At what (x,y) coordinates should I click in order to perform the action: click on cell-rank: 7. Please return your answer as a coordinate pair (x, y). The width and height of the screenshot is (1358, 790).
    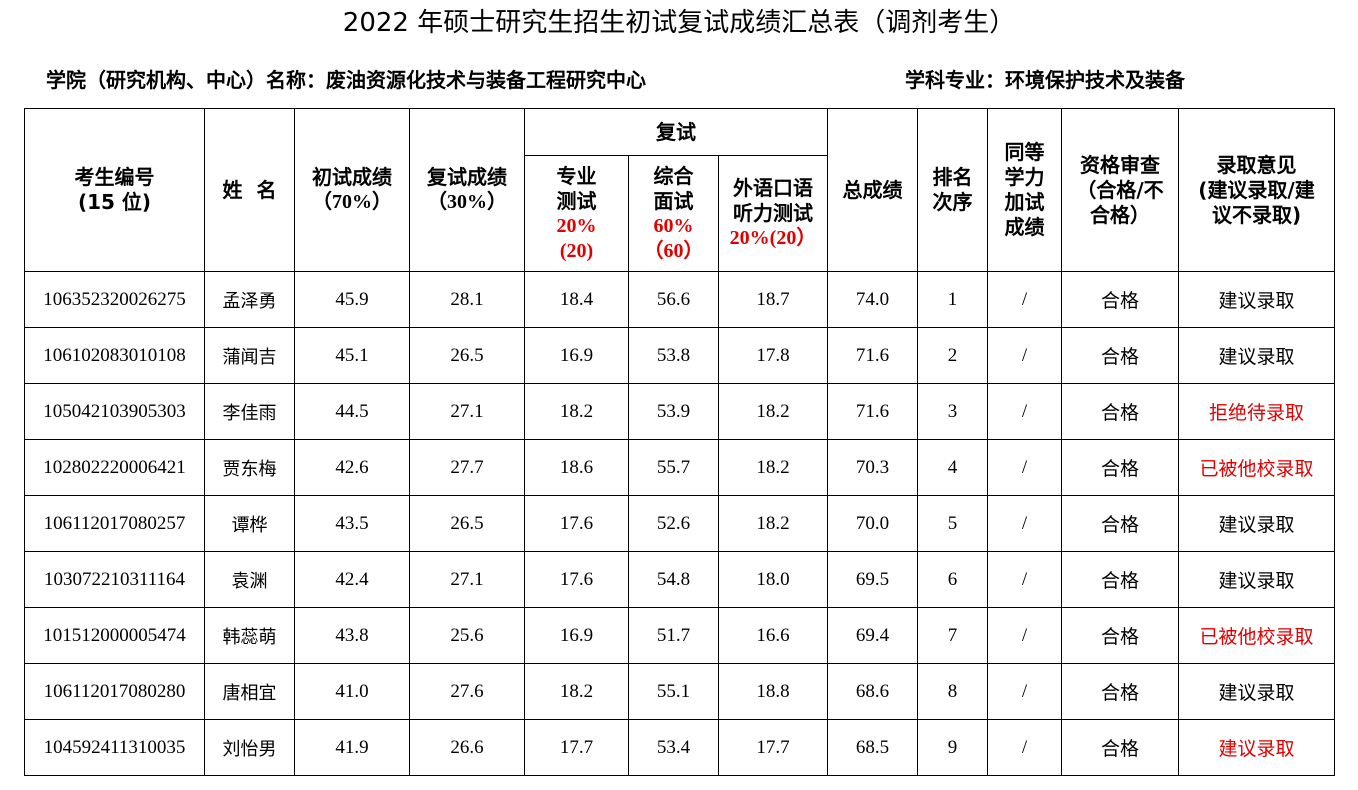
    Looking at the image, I should click on (953, 635).